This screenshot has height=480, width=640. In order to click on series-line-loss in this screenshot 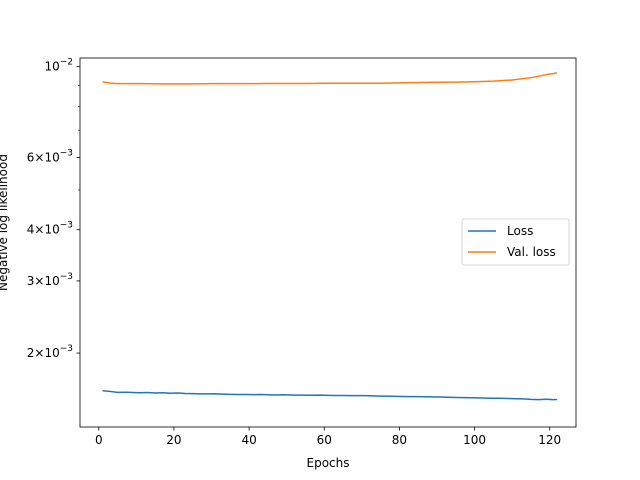, I will do `click(330, 395)`.